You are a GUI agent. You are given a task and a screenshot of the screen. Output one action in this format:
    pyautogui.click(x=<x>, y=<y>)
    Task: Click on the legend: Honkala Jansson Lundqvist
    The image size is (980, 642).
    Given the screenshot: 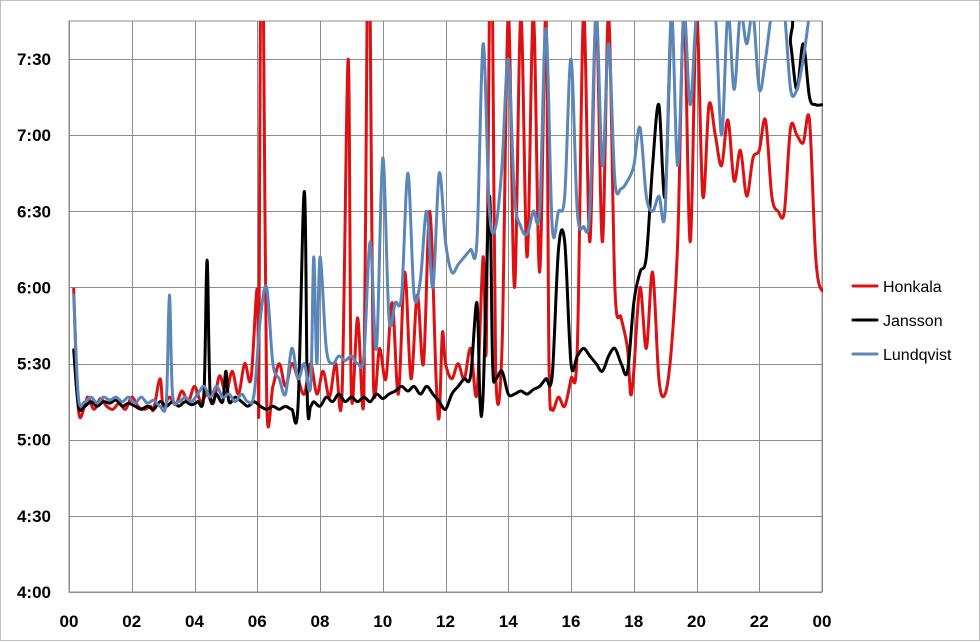 What is the action you would take?
    pyautogui.click(x=901, y=321)
    